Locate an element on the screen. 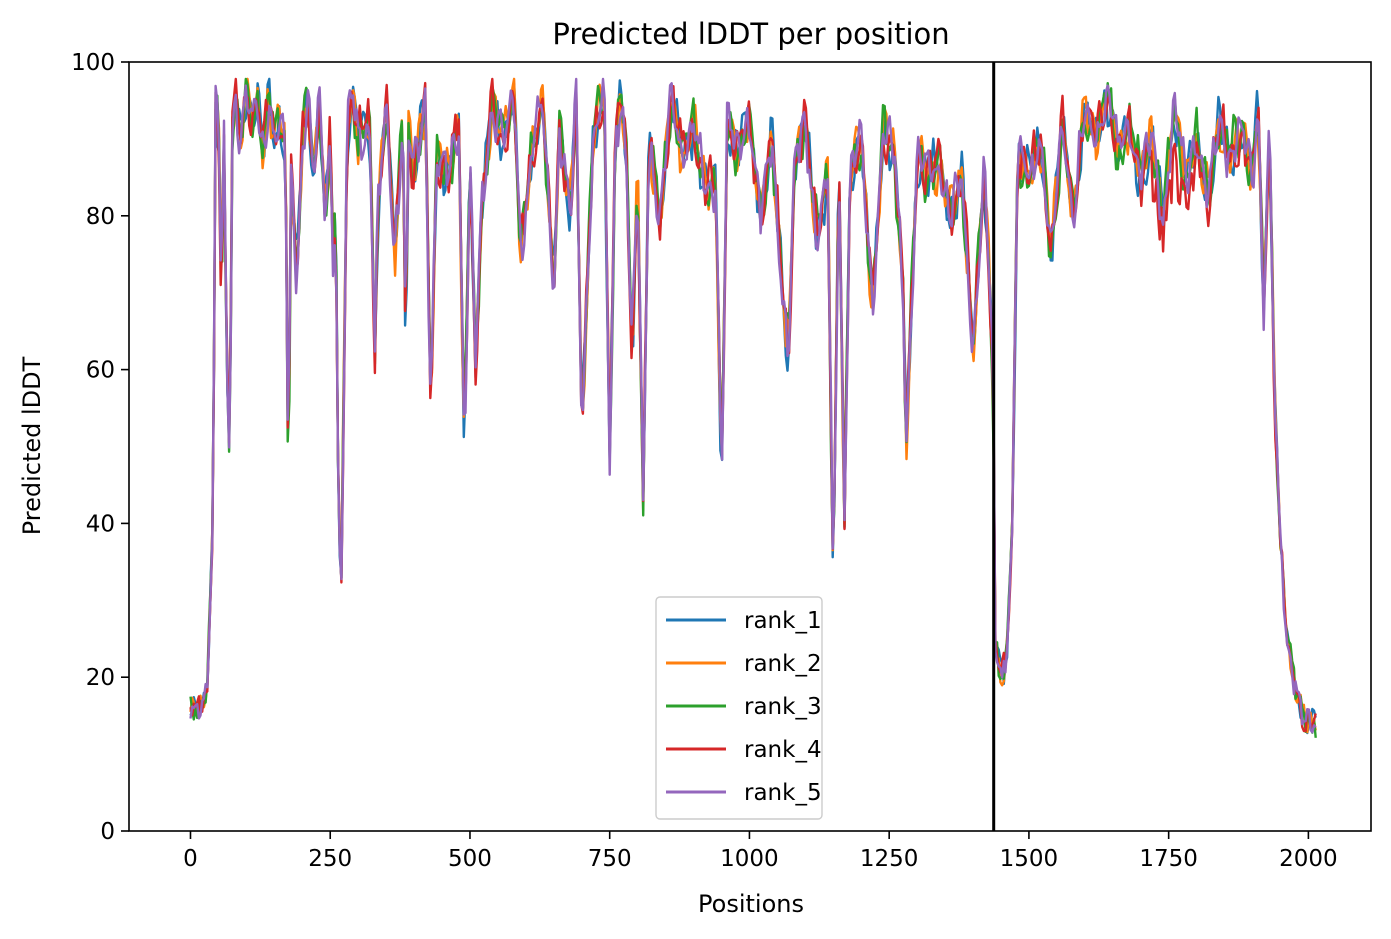 The height and width of the screenshot is (939, 1391). legend-box is located at coordinates (739, 708).